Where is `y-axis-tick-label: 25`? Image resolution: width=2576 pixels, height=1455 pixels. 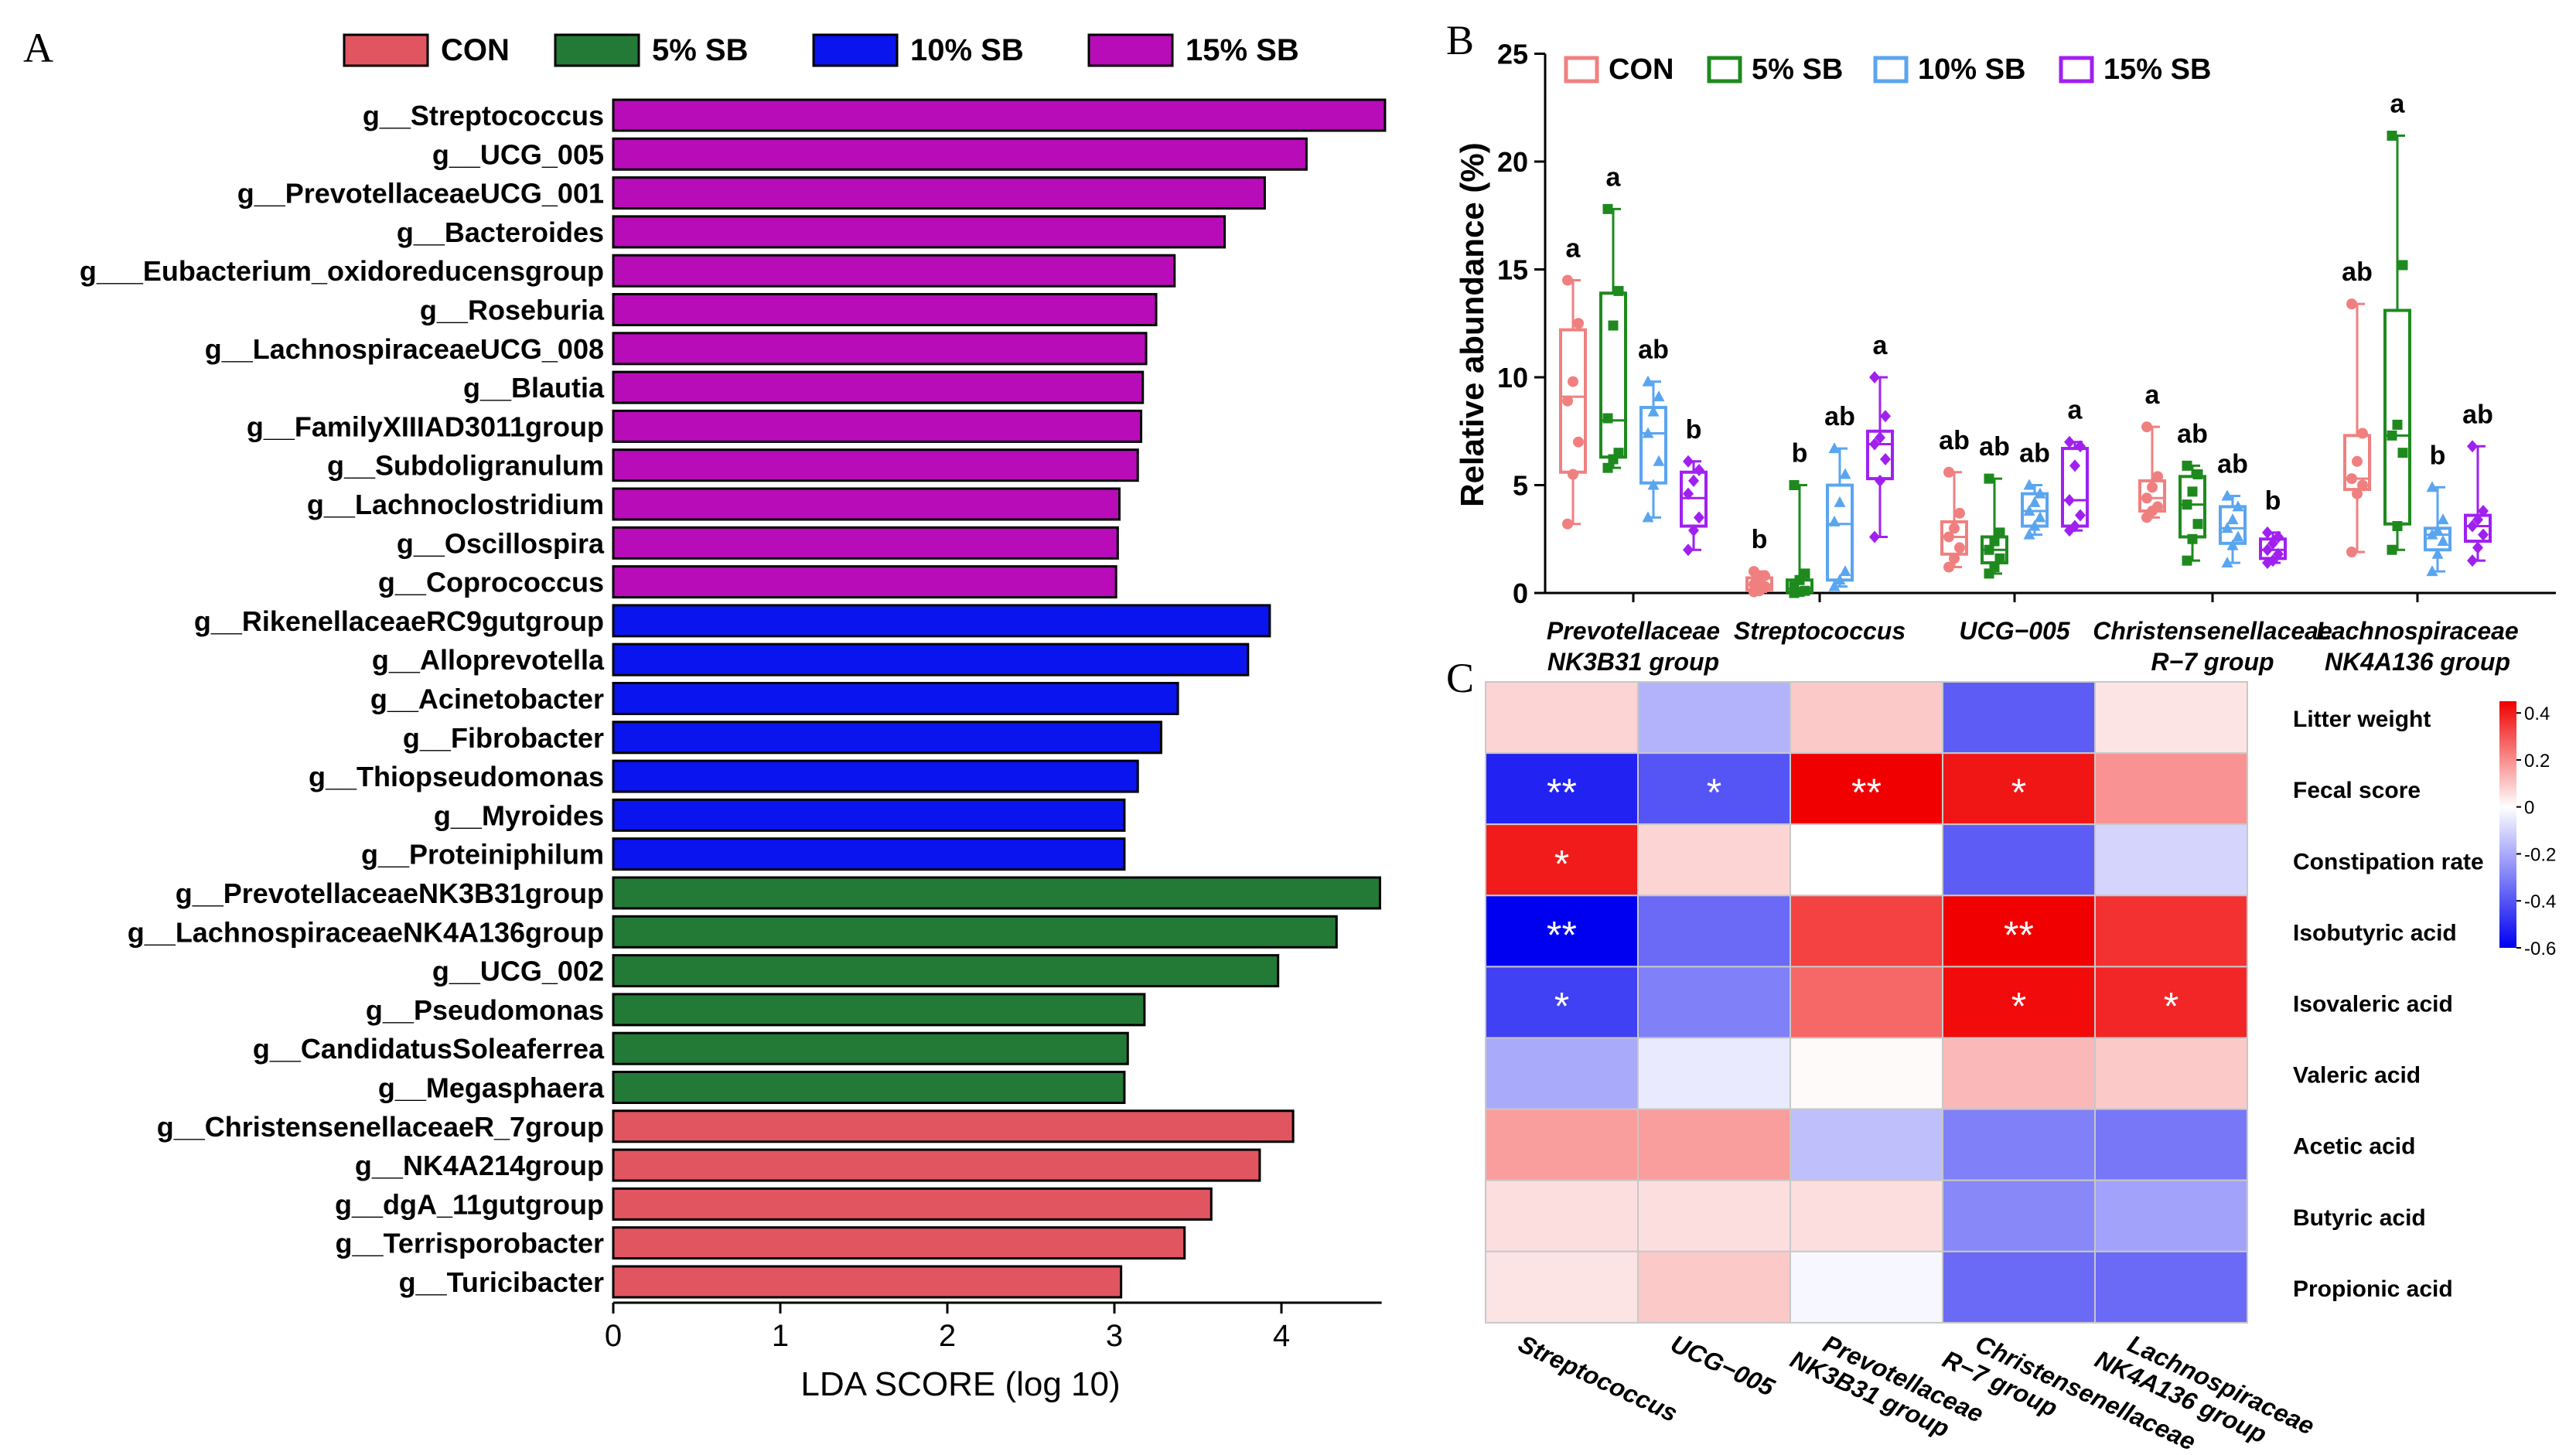
y-axis-tick-label: 25 is located at coordinates (1513, 55).